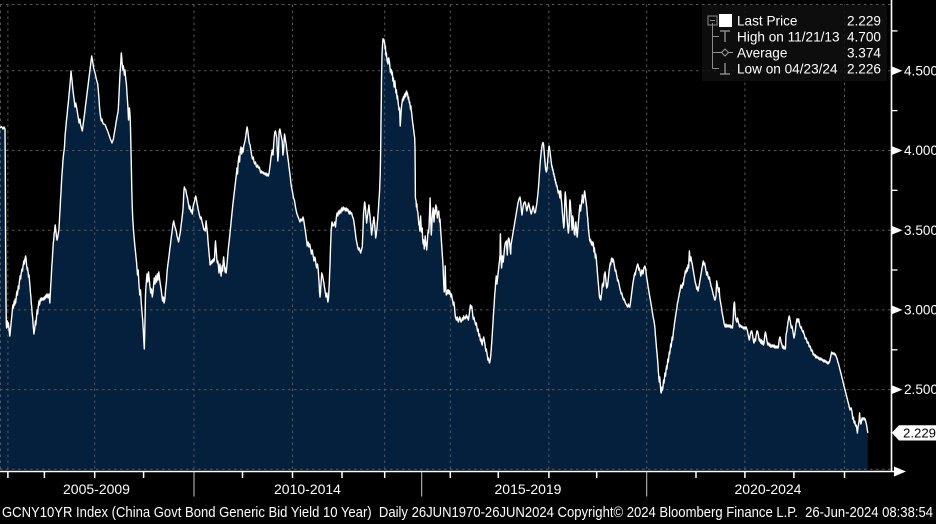 This screenshot has width=936, height=524. What do you see at coordinates (920, 150) in the screenshot?
I see `svg-text: 4.000` at bounding box center [920, 150].